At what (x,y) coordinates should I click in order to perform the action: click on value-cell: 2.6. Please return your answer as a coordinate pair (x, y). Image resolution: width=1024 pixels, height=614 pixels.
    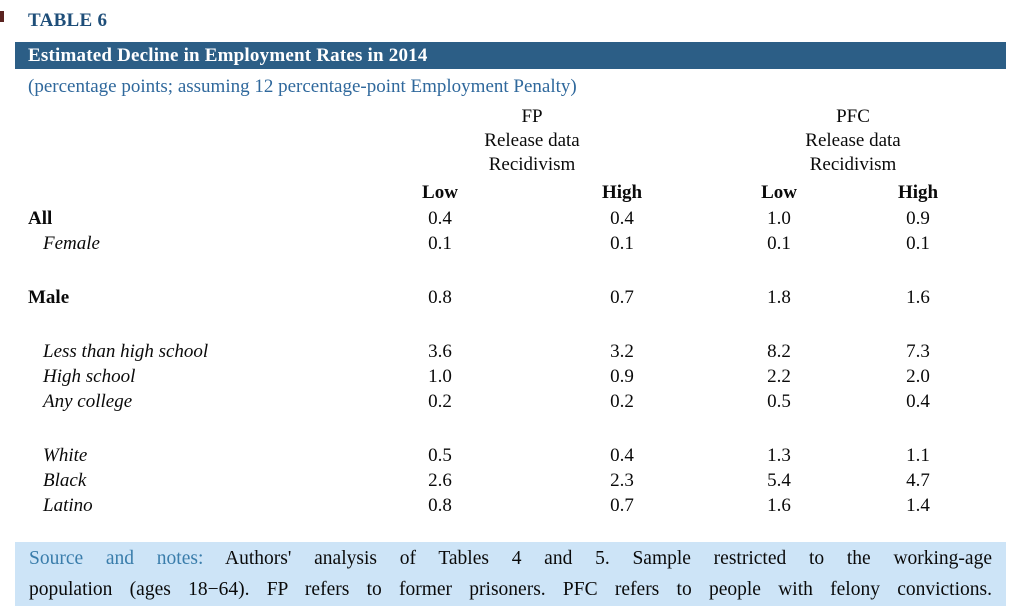
    Looking at the image, I should click on (440, 480).